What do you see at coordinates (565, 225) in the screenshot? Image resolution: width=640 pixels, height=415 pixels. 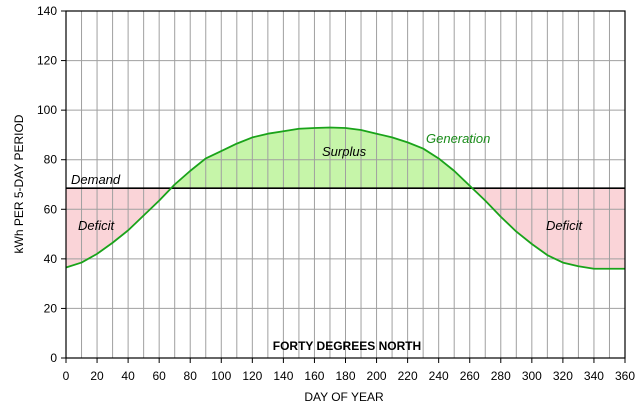 I see `deficit-label-right: Deficit` at bounding box center [565, 225].